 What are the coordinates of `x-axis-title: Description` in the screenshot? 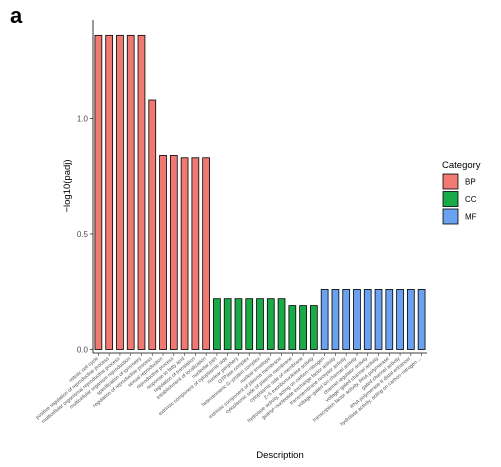 It's located at (280, 455).